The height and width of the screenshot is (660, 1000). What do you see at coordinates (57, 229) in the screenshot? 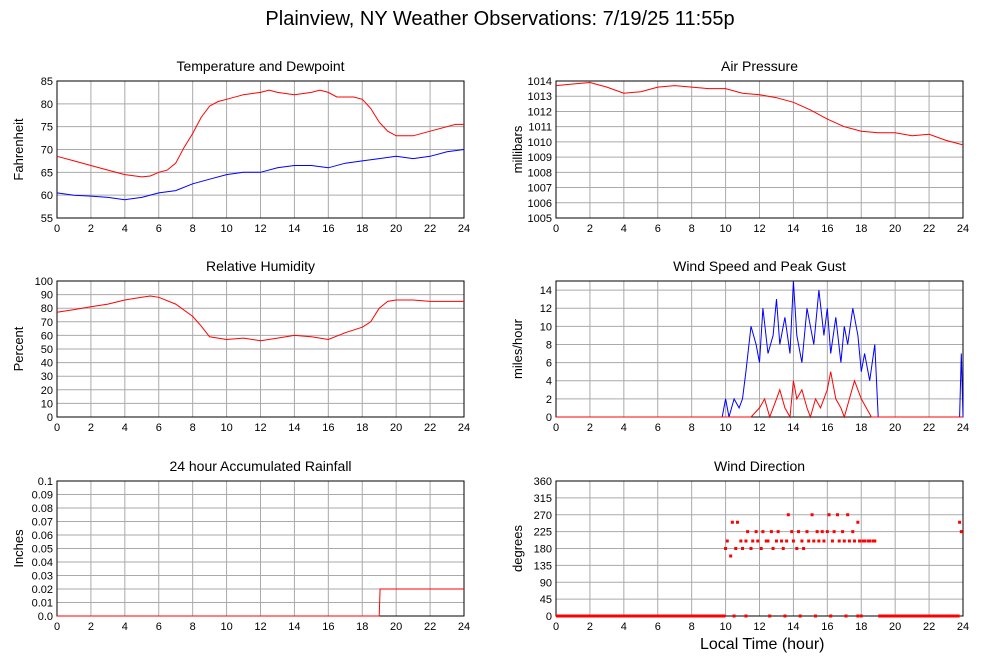
I see `x-tick-label: 0` at bounding box center [57, 229].